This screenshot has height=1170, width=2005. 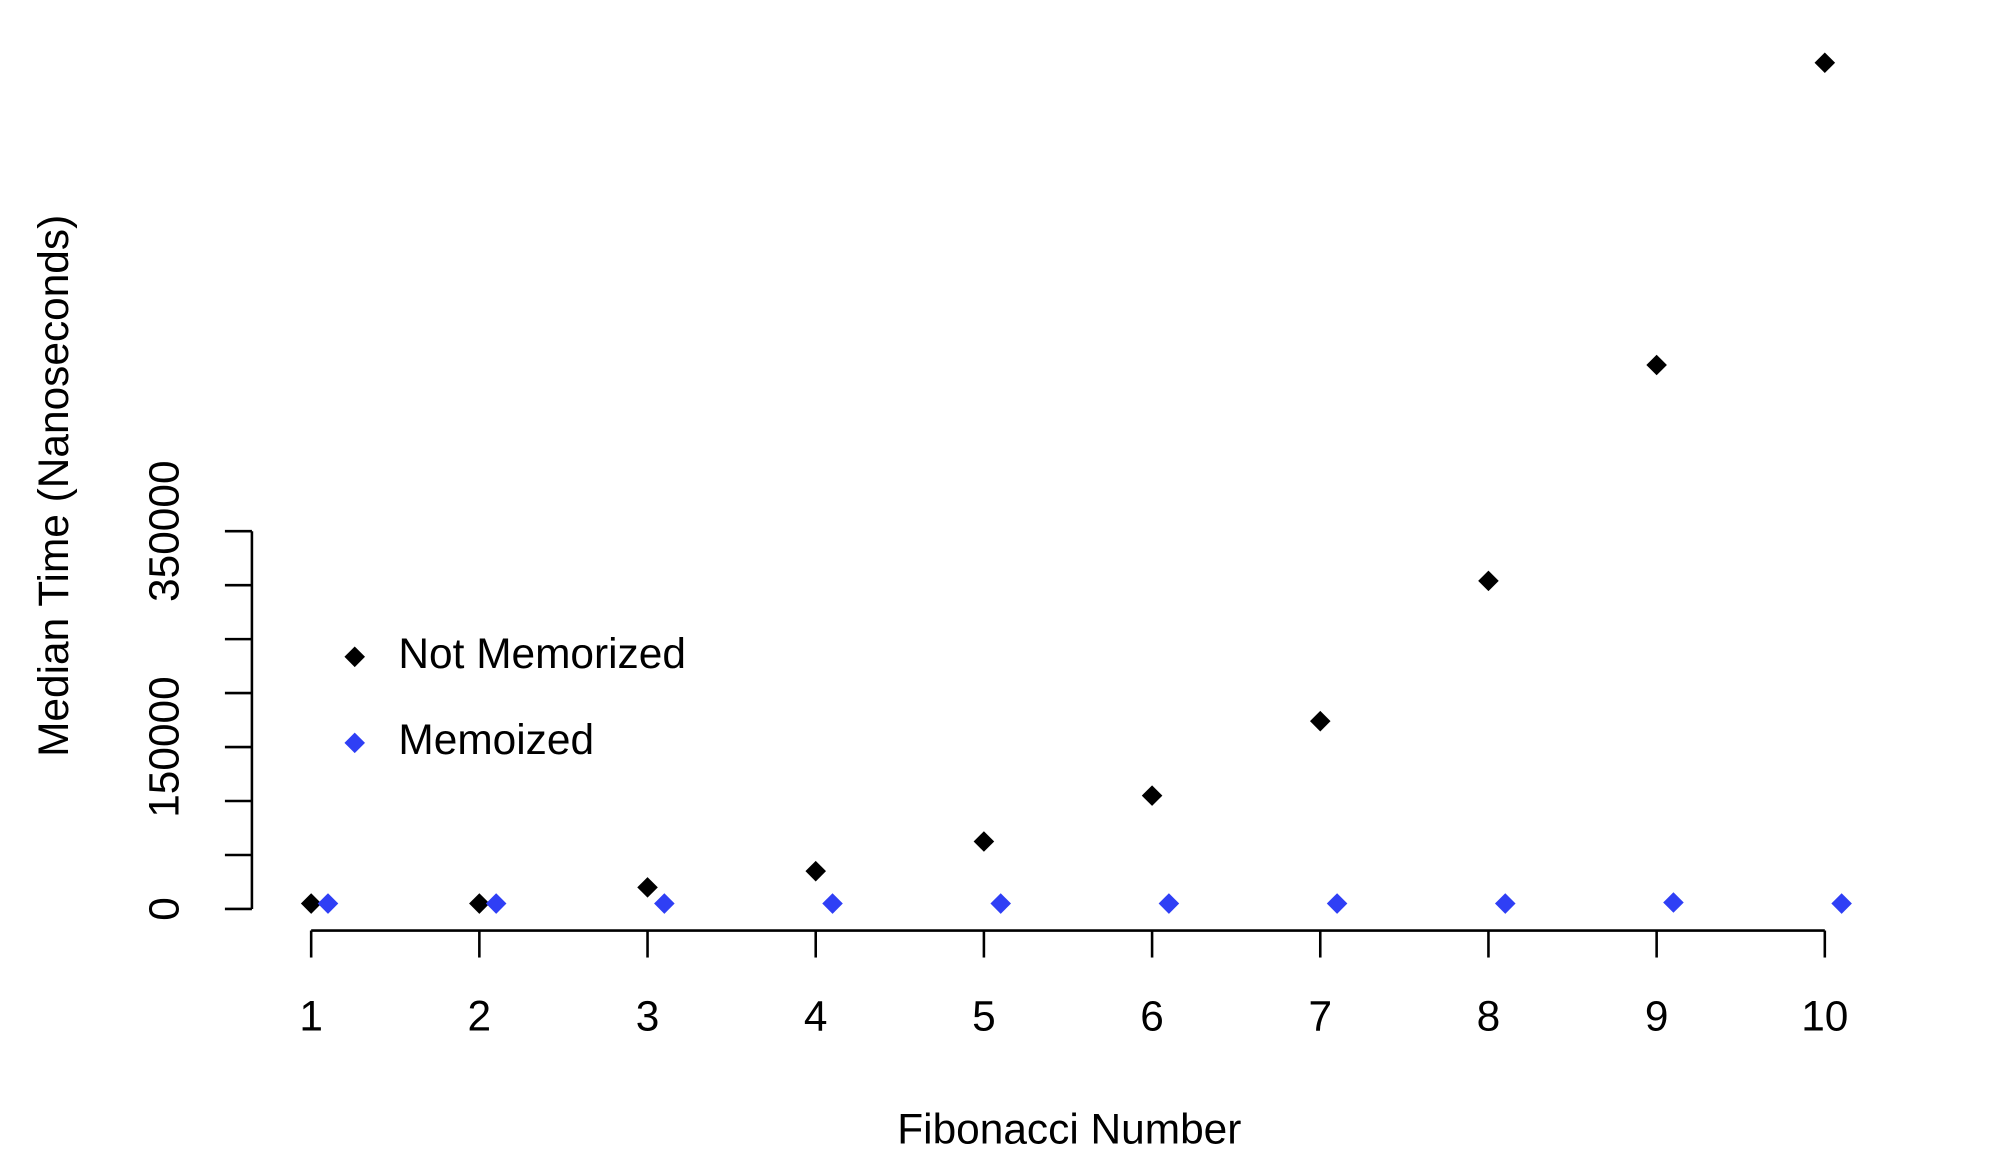 What do you see at coordinates (1069, 1129) in the screenshot?
I see `x-axis-label: Fibonacci Number` at bounding box center [1069, 1129].